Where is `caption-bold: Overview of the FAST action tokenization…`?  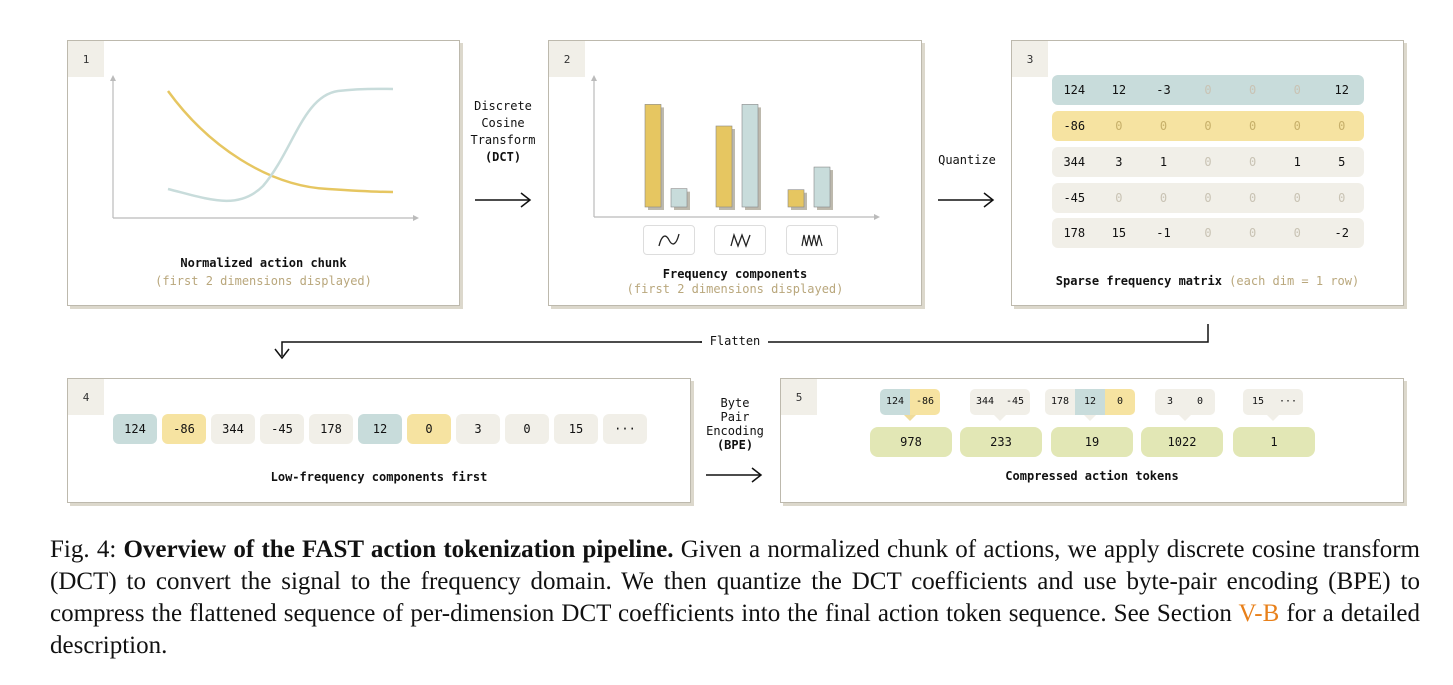
caption-bold: Overview of the FAST action tokenization… is located at coordinates (398, 549).